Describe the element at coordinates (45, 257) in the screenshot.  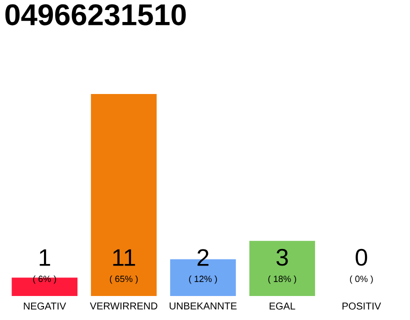
I see `data-label: 1` at that location.